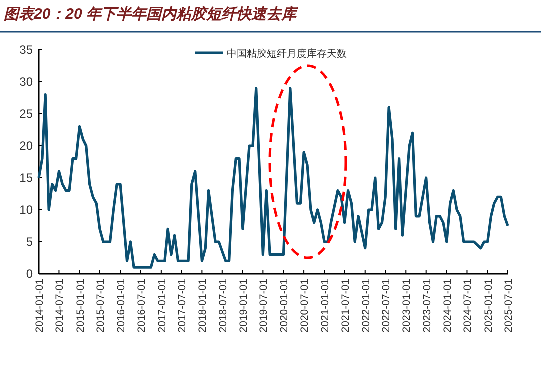 This screenshot has height=383, width=541. Describe the element at coordinates (427, 305) in the screenshot. I see `x-tick-label: 2023-07-01` at that location.